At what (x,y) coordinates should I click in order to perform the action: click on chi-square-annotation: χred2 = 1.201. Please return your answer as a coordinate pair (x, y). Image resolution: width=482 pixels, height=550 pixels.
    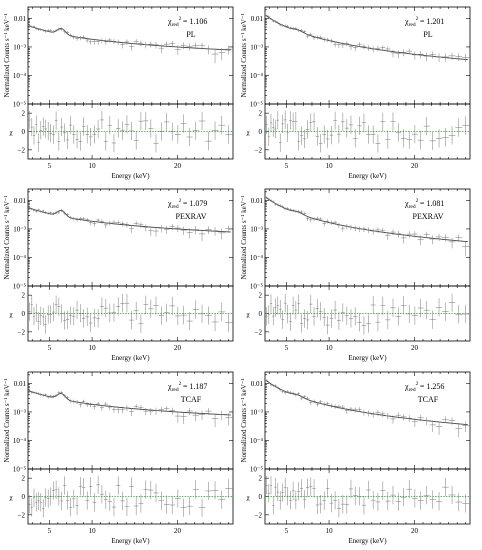
    Looking at the image, I should click on (424, 22).